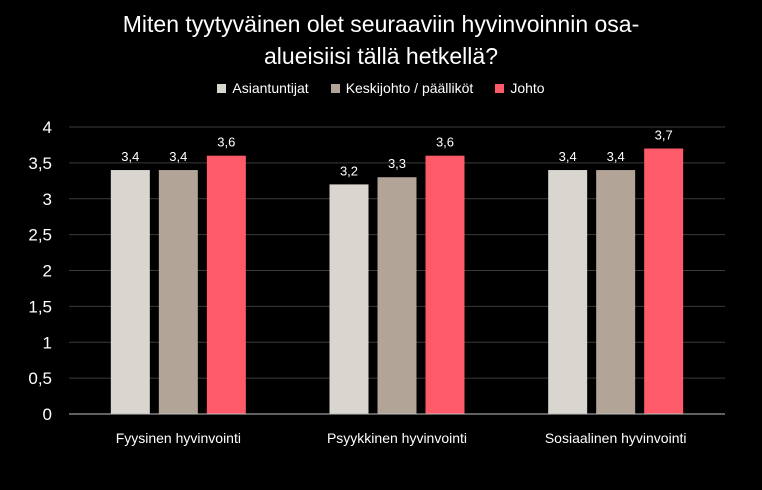 This screenshot has height=490, width=762. What do you see at coordinates (397, 438) in the screenshot?
I see `x-tick-label: Psyykkinen hyvinvointi` at bounding box center [397, 438].